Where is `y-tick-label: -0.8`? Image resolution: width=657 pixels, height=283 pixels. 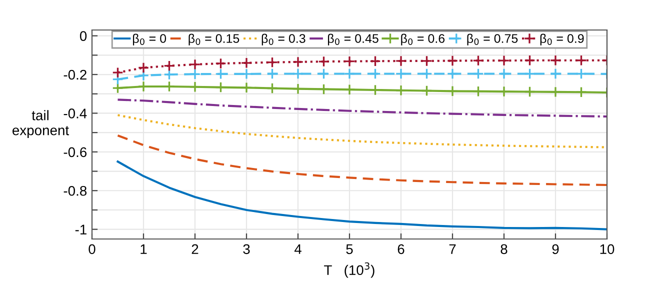
y-tick-label: -0.8 is located at coordinates (75, 191).